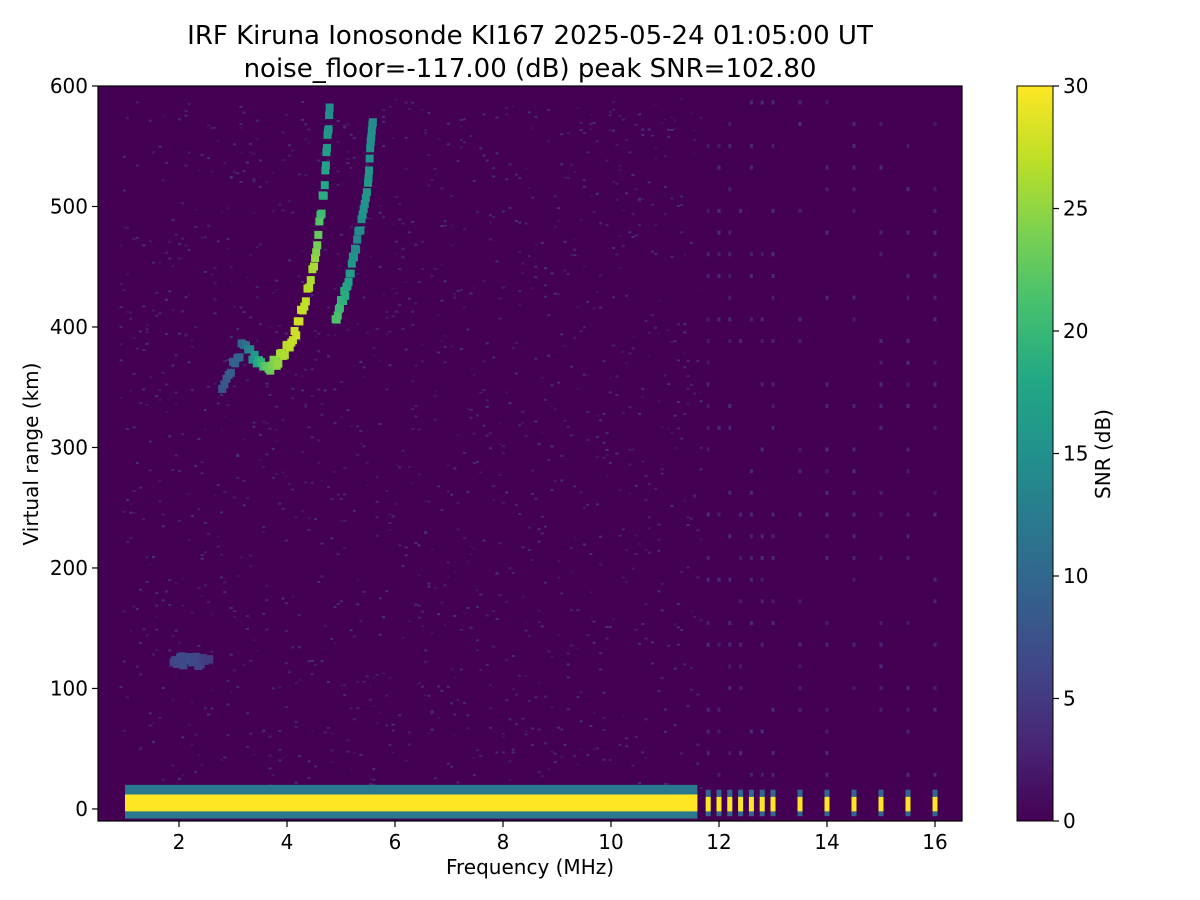 The width and height of the screenshot is (1200, 900). What do you see at coordinates (81, 809) in the screenshot?
I see `y-tick-label: 0` at bounding box center [81, 809].